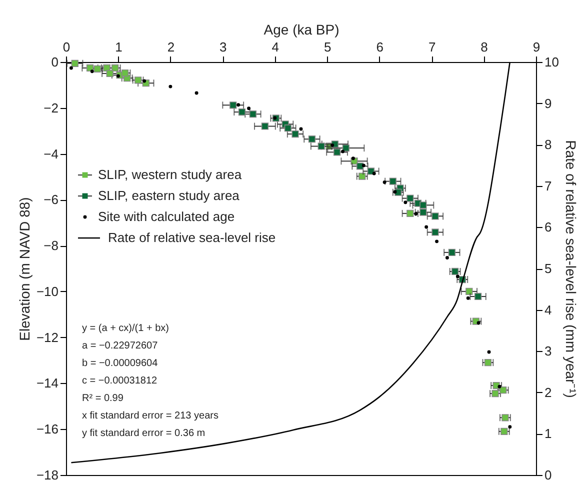  I want to click on y-tick-label: −2, so click(51, 108).